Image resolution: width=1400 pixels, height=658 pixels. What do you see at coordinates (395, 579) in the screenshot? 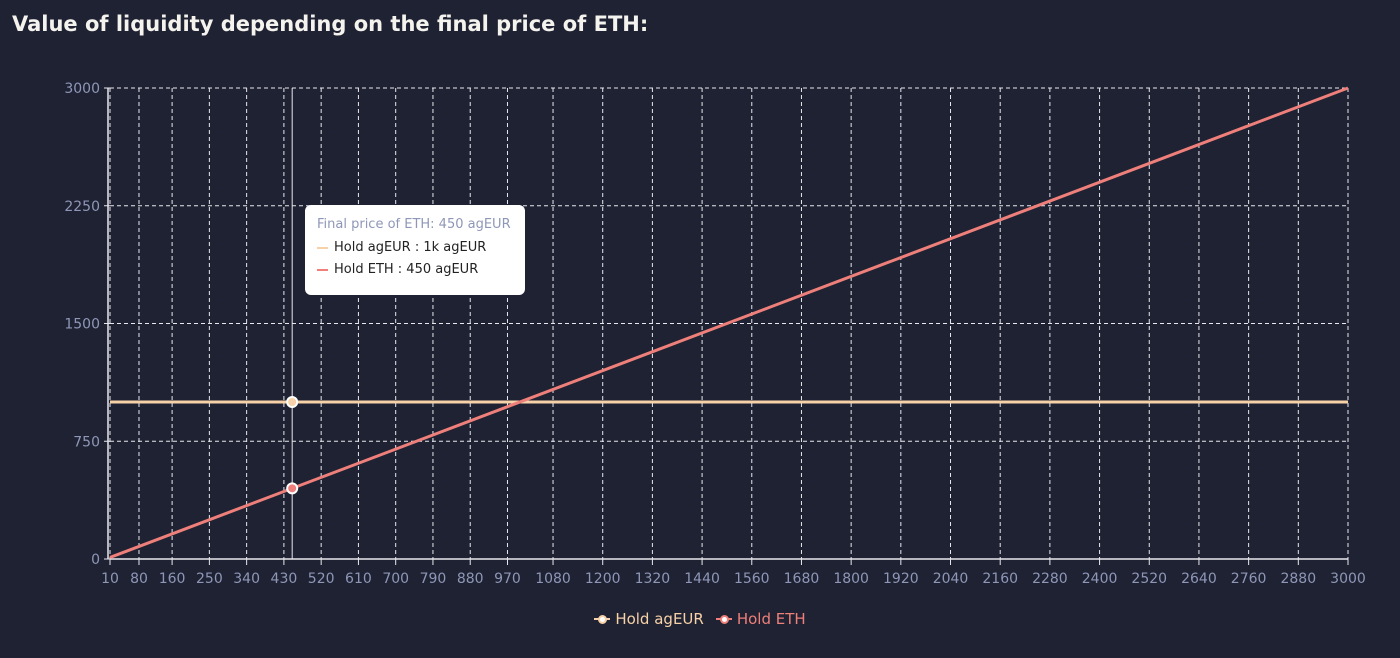
I see `x-tick-label: 700` at bounding box center [395, 579].